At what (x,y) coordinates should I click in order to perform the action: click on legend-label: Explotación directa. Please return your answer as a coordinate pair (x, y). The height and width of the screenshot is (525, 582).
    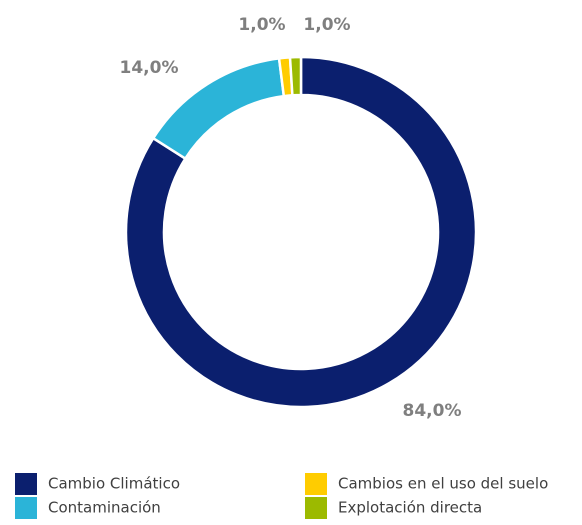
    Looking at the image, I should click on (410, 508).